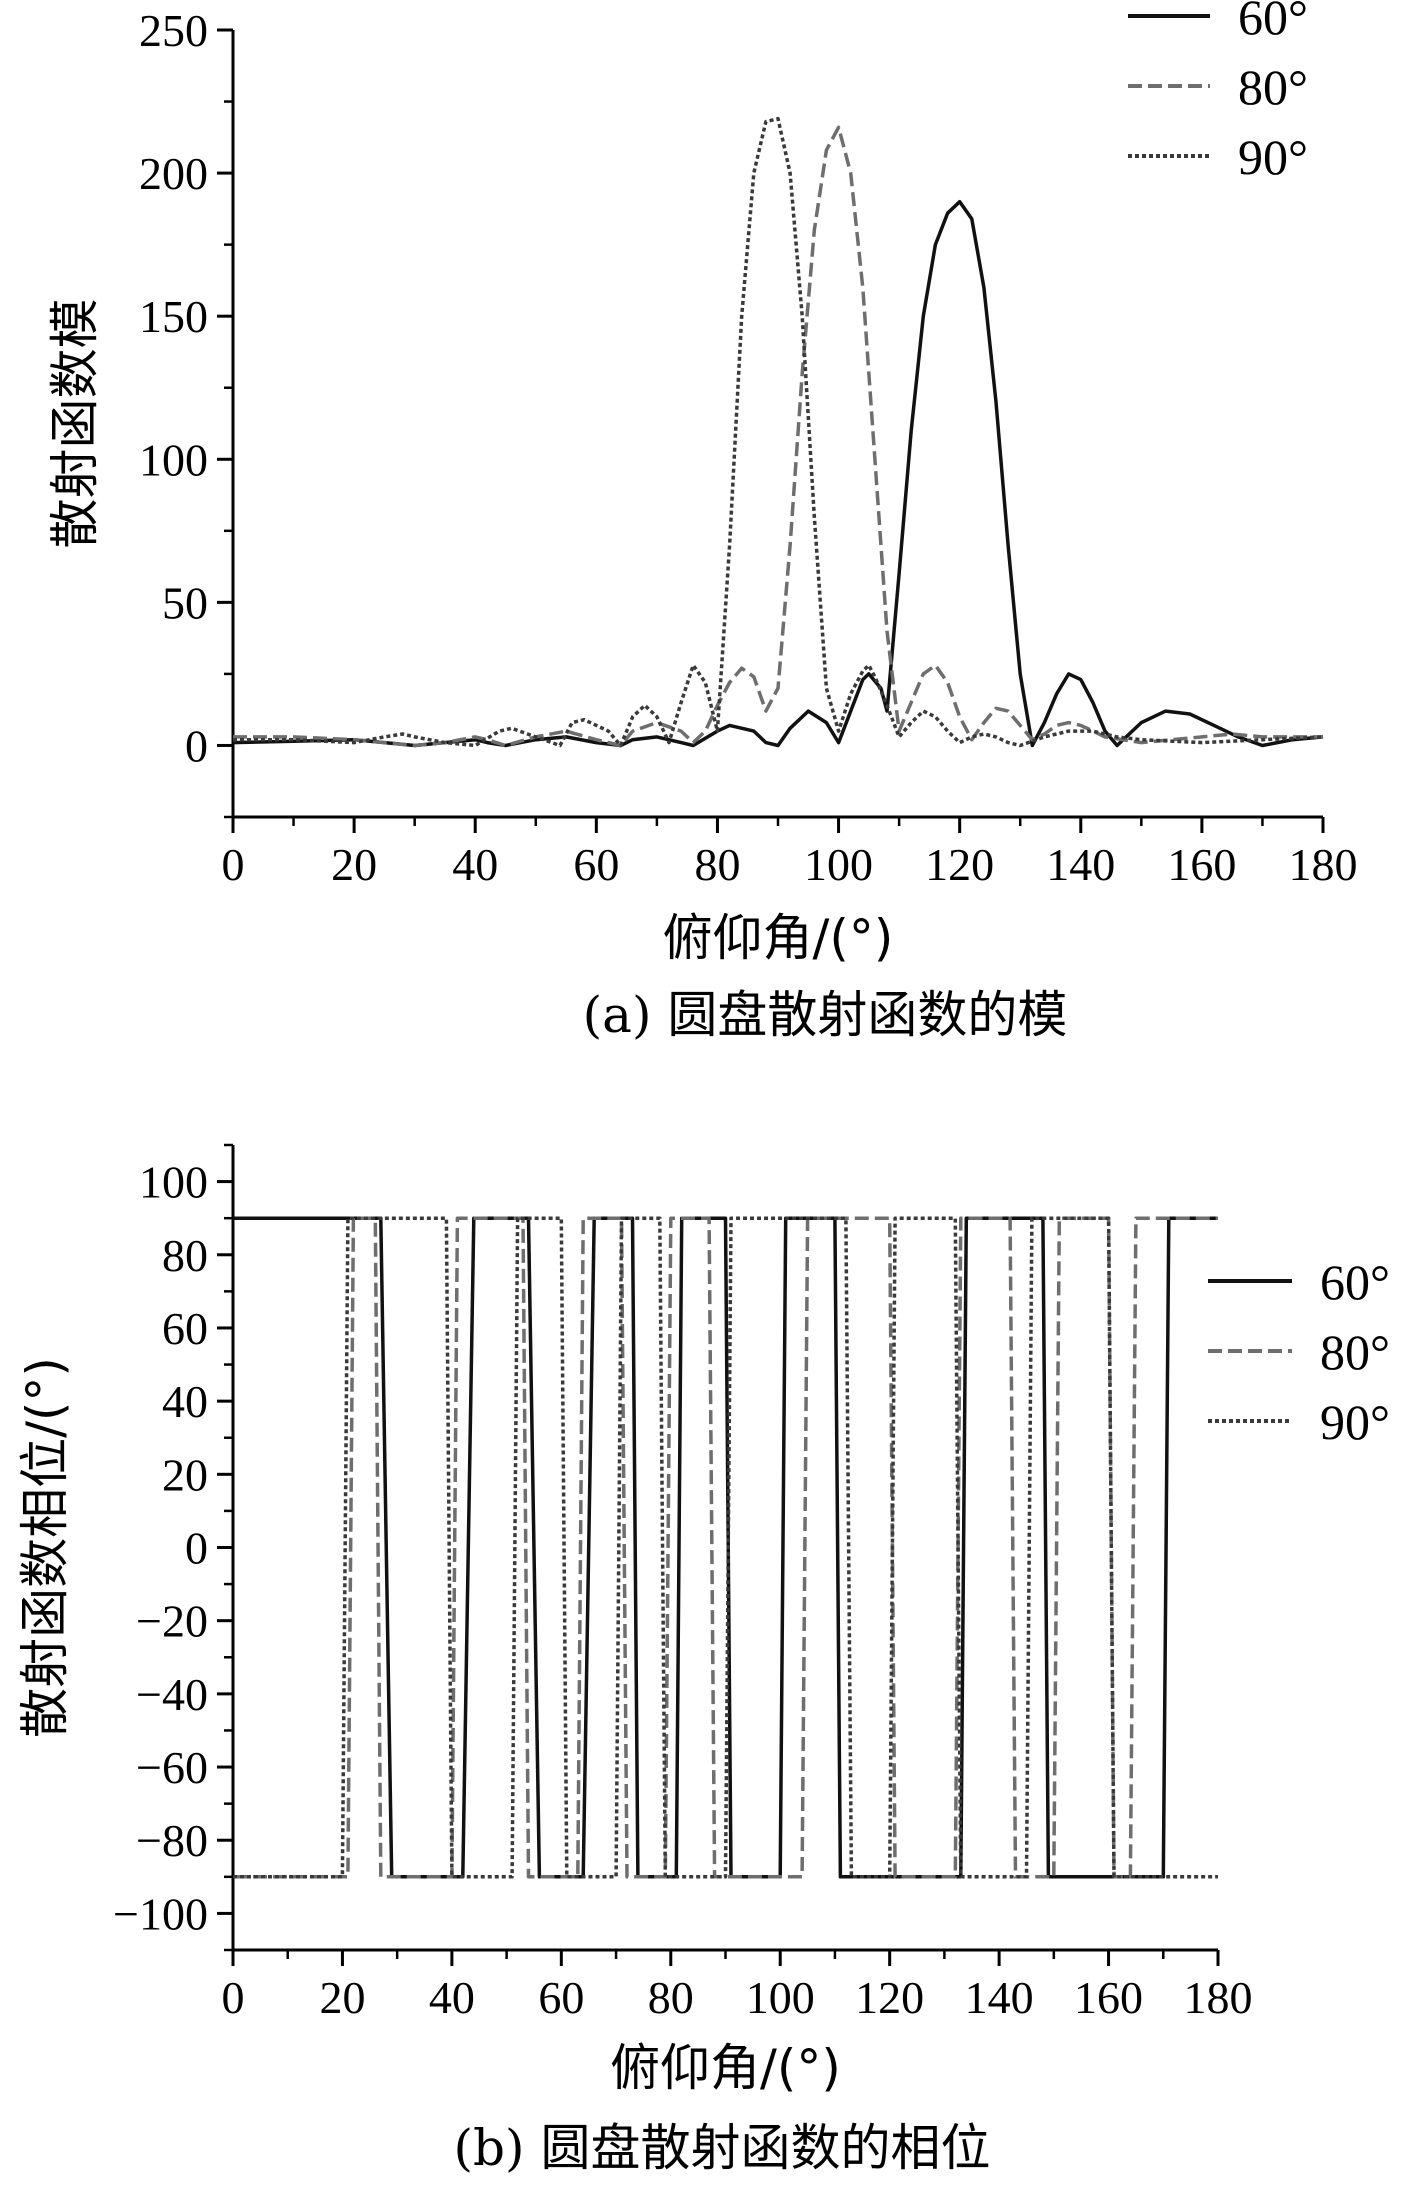  I want to click on y-tick-label: 80, so click(185, 1255).